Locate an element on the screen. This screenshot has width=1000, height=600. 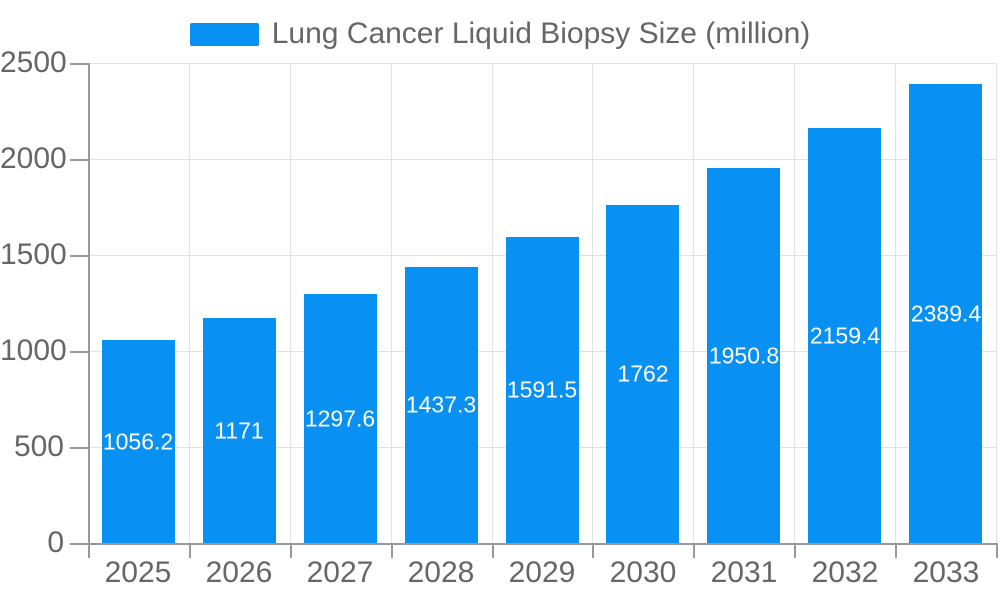
bar-value-label: 1171 is located at coordinates (239, 430).